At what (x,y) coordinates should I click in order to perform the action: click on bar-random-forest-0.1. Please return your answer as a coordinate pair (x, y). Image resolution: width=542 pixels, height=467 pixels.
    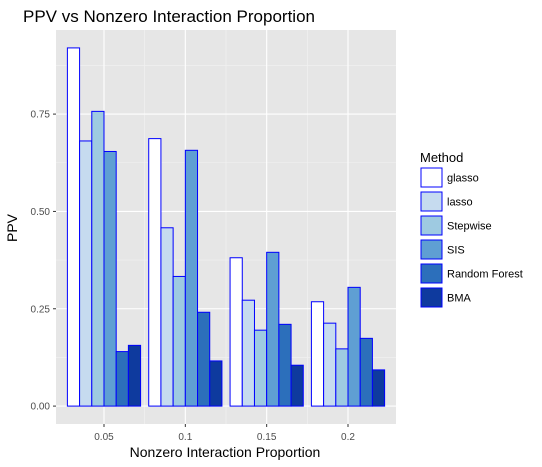
    Looking at the image, I should click on (204, 359).